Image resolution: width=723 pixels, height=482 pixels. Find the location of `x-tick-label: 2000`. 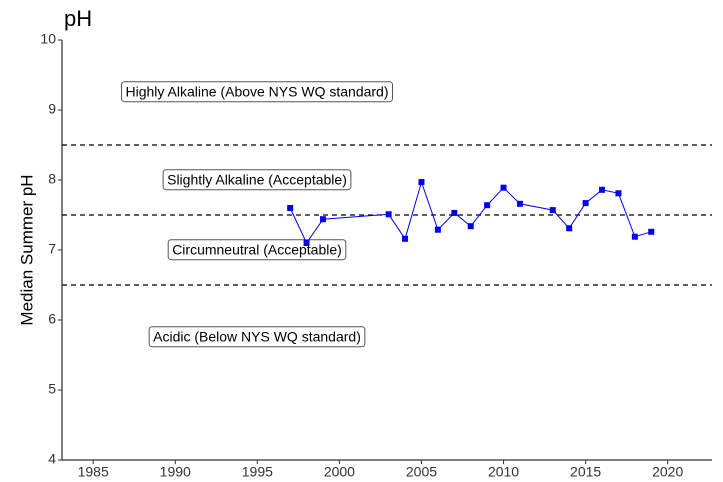

x-tick-label: 2000 is located at coordinates (339, 472).